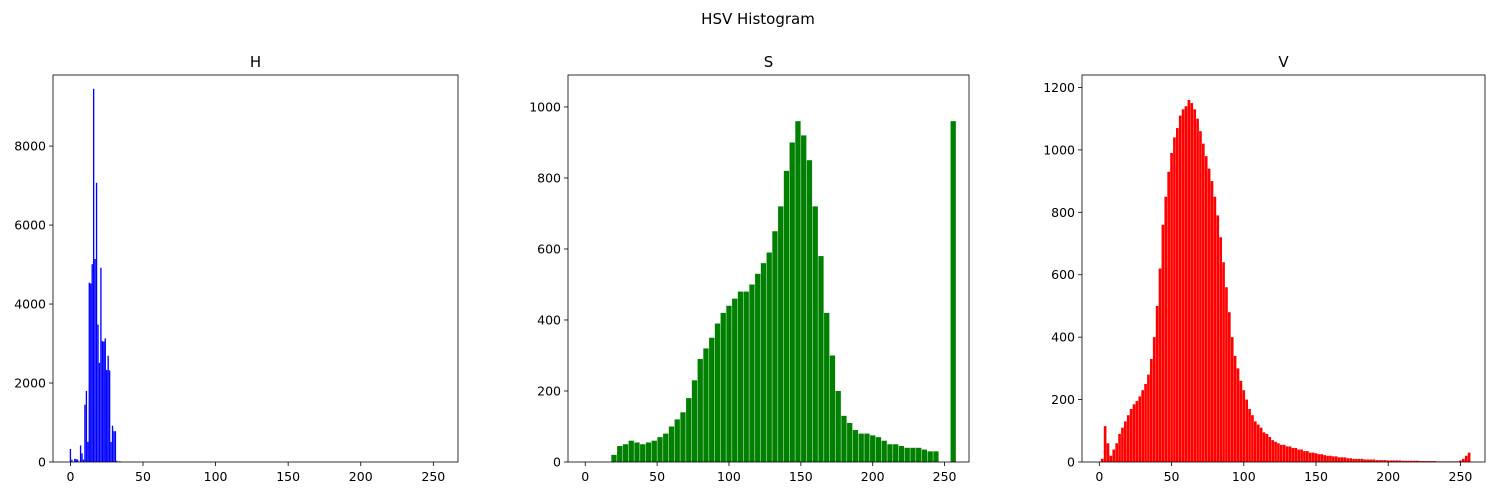 The width and height of the screenshot is (1492, 495). What do you see at coordinates (143, 476) in the screenshot?
I see `x-tick-label-h: 50` at bounding box center [143, 476].